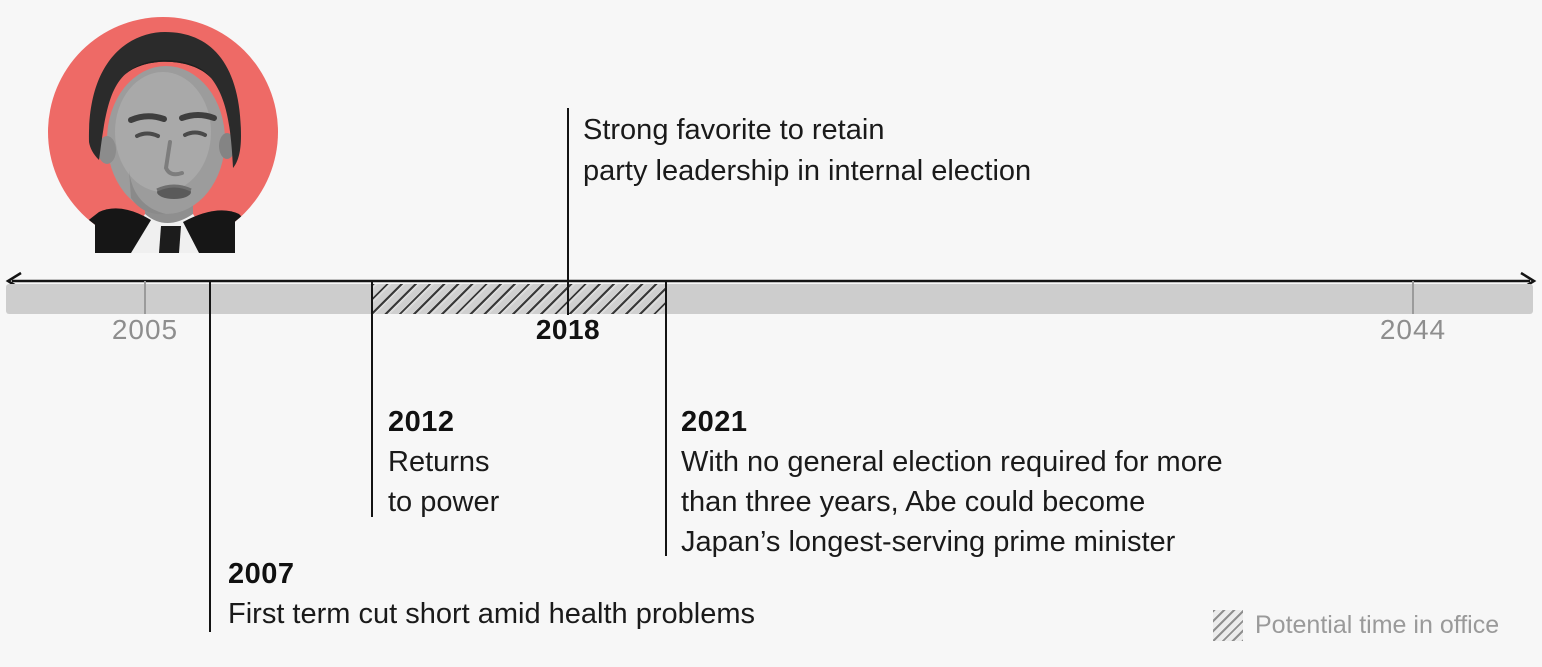 The width and height of the screenshot is (1542, 667). Describe the element at coordinates (210, 456) in the screenshot. I see `connector-line-2007` at that location.